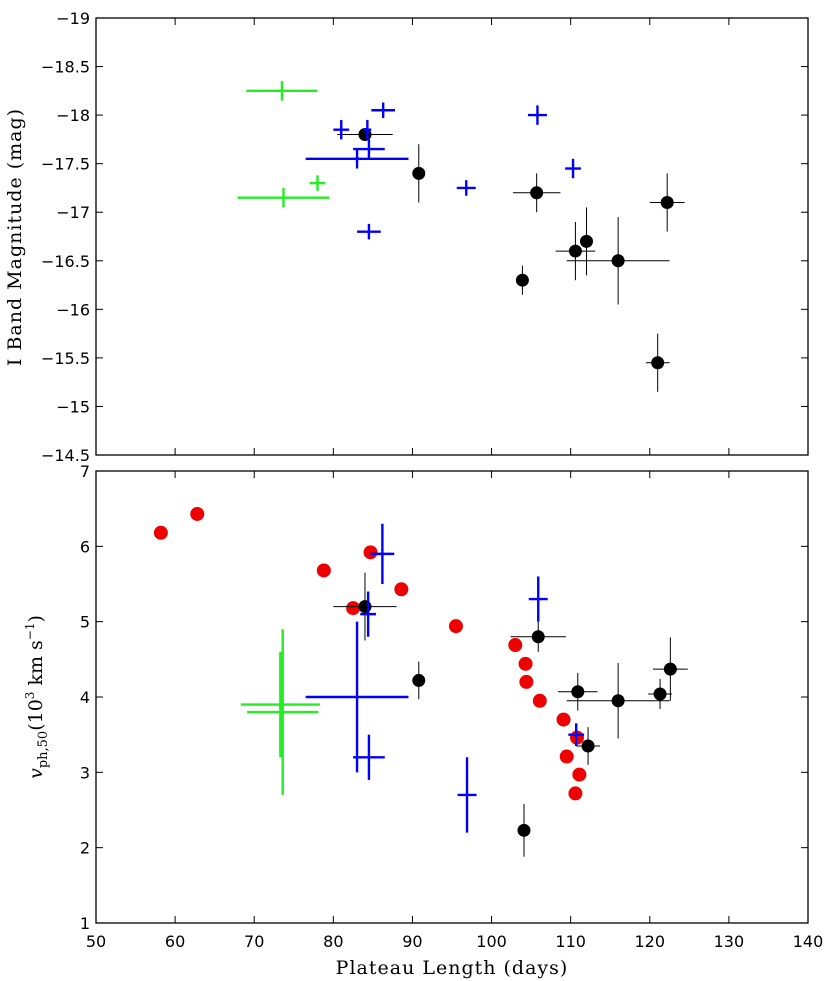  I want to click on top-y-tick-label: −17, so click(73, 212).